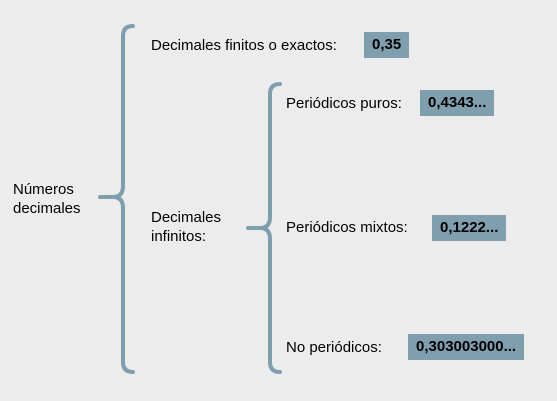 The height and width of the screenshot is (401, 557). I want to click on inner-brace, so click(264, 228).